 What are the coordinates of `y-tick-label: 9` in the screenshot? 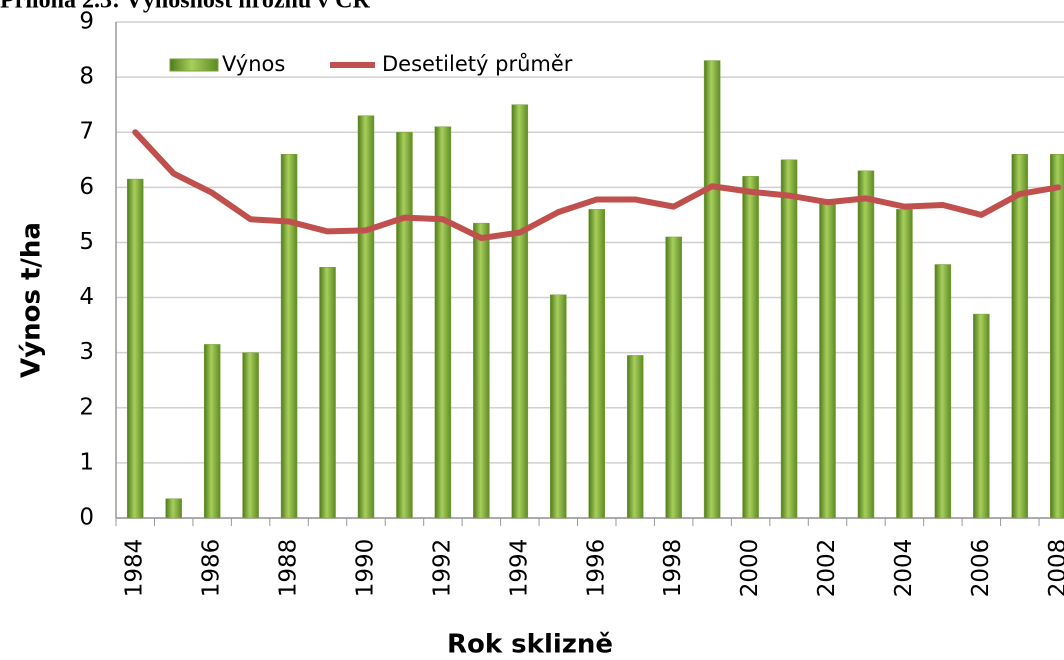 It's located at (86, 22).